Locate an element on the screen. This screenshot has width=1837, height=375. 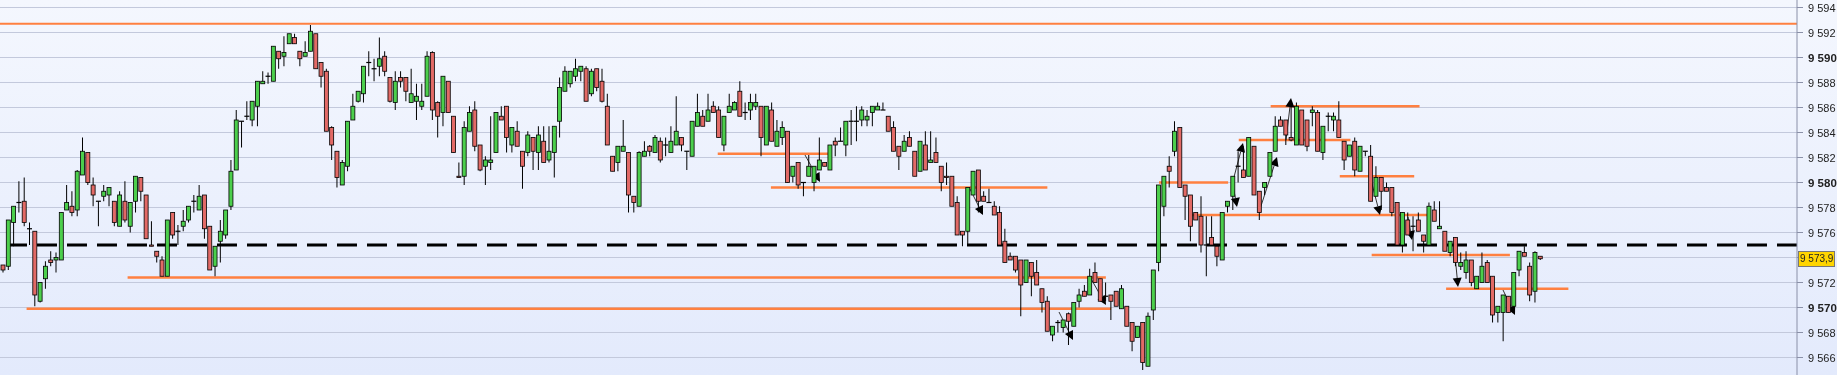
y-tick-label: 9 570 is located at coordinates (1822, 307).